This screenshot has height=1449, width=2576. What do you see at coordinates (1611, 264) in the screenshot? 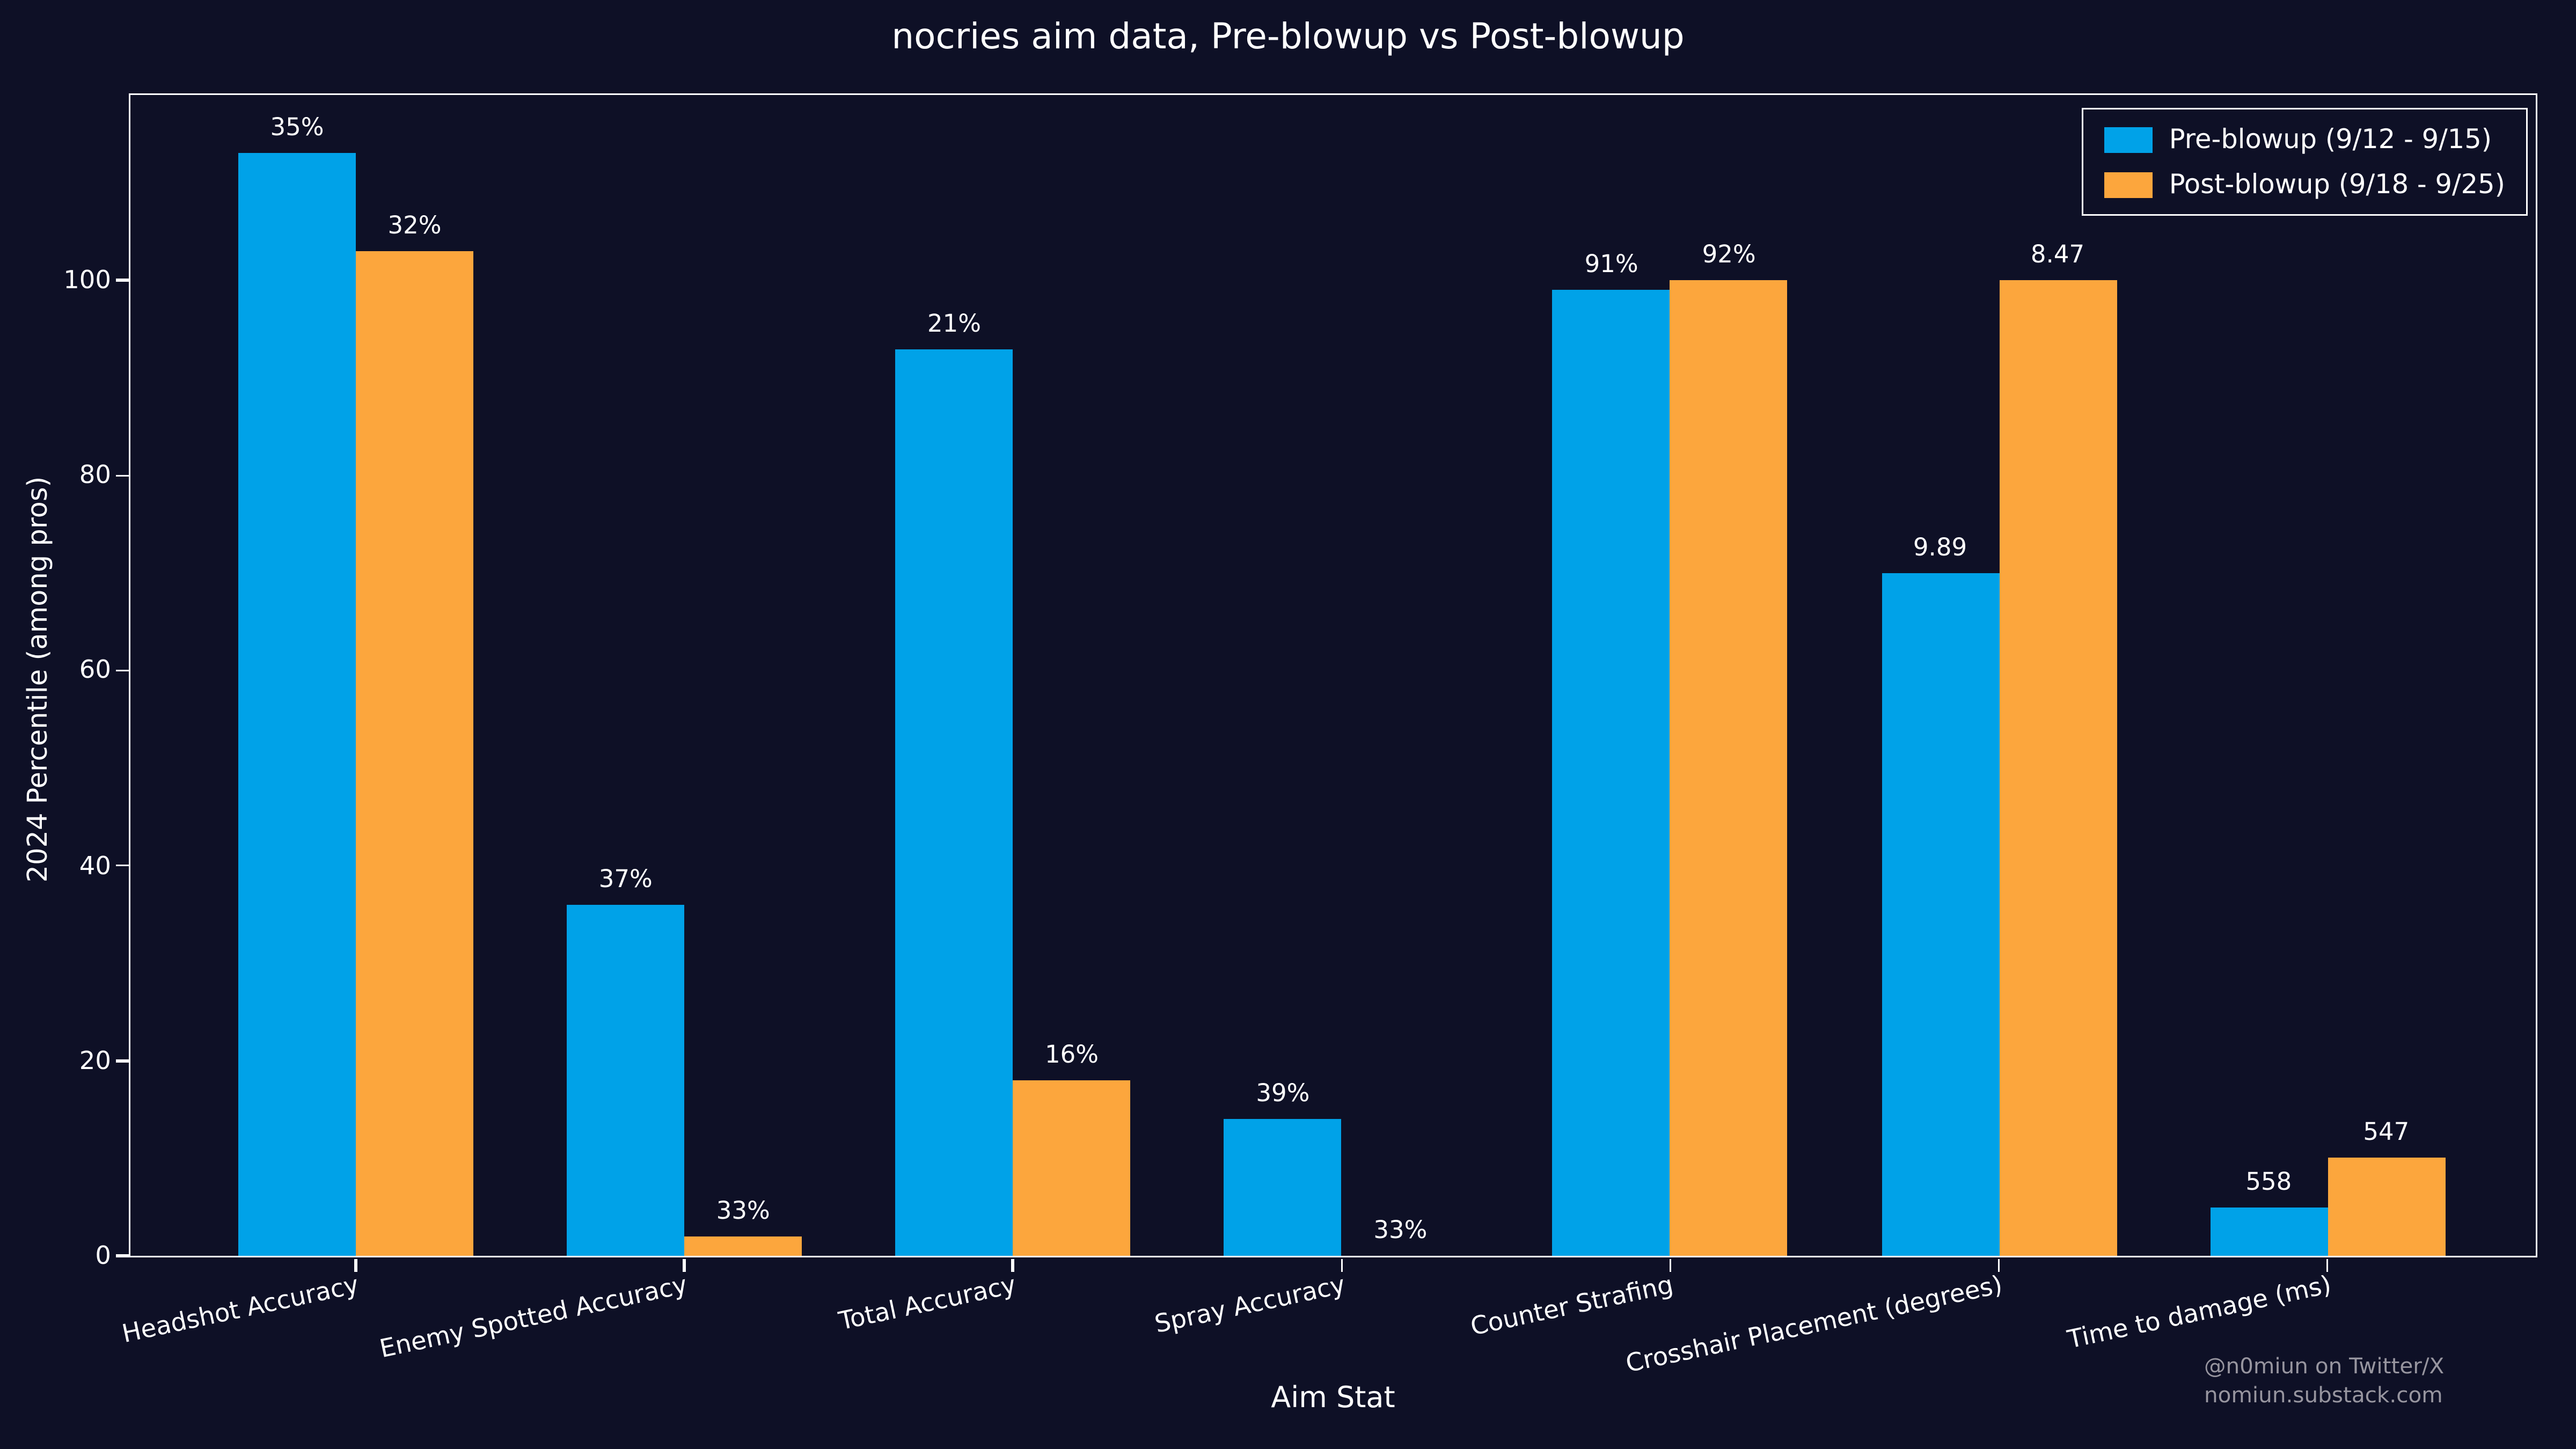
I see `bar-value-label: 91%` at bounding box center [1611, 264].